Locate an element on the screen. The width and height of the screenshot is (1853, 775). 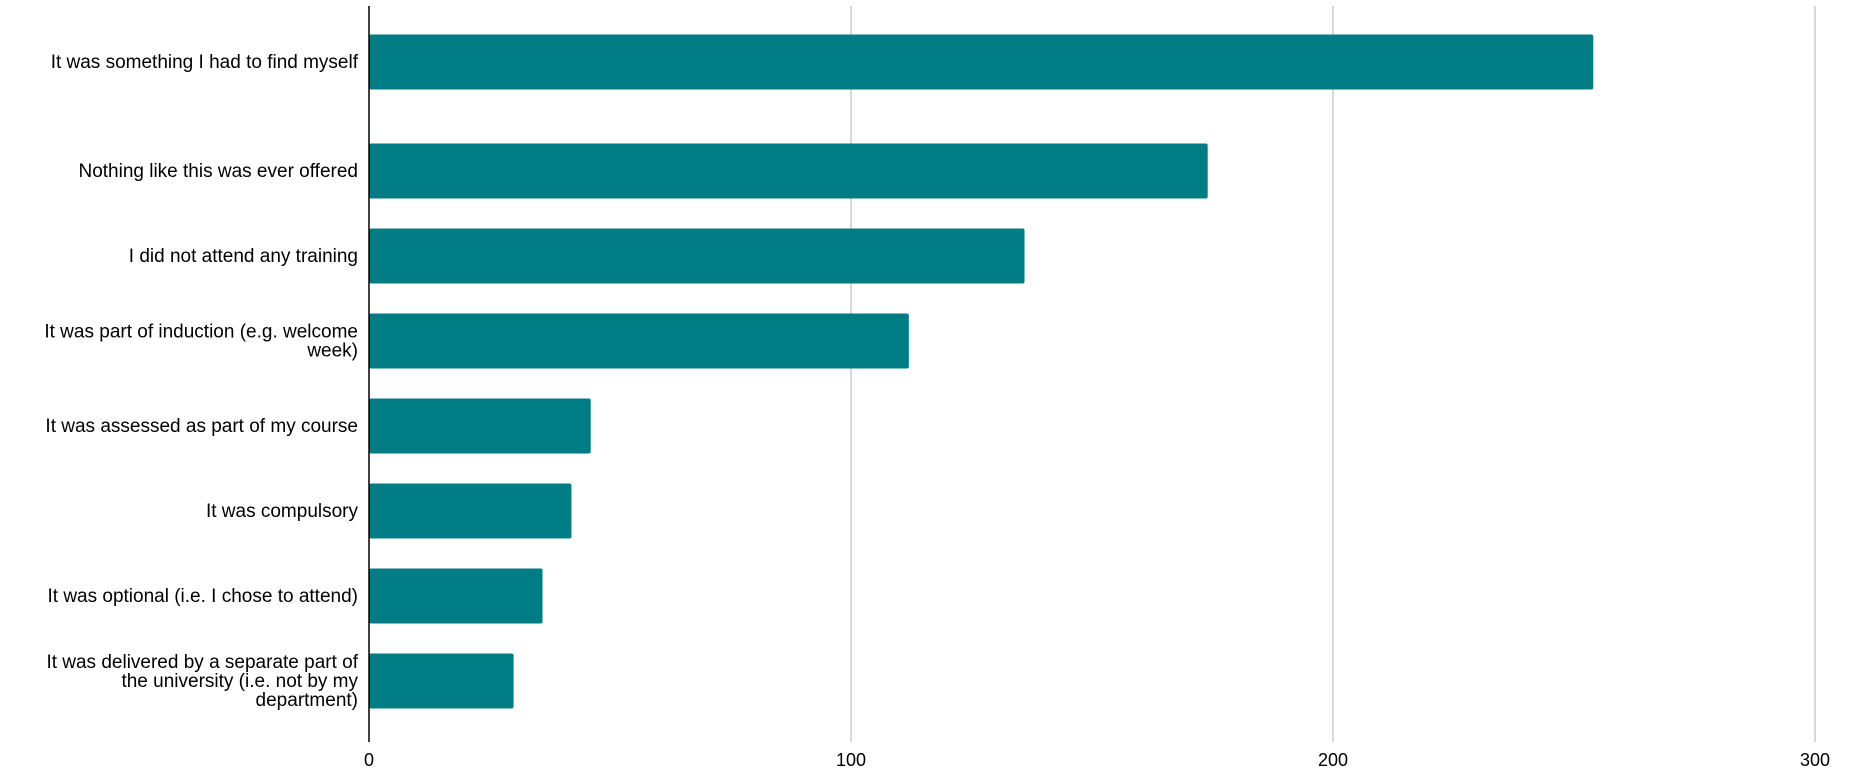
x-tick-label-100: 100 is located at coordinates (851, 760).